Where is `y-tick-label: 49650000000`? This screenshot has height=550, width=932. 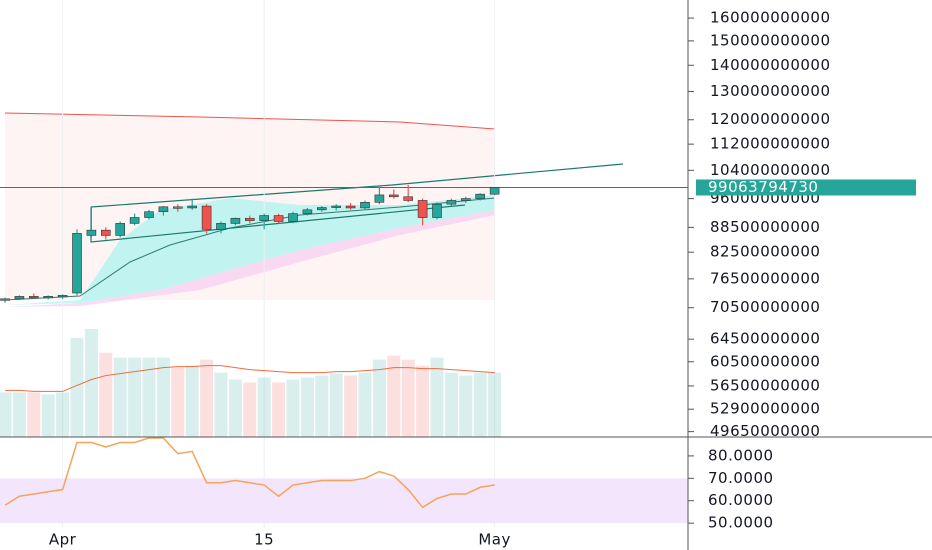 y-tick-label: 49650000000 is located at coordinates (765, 431).